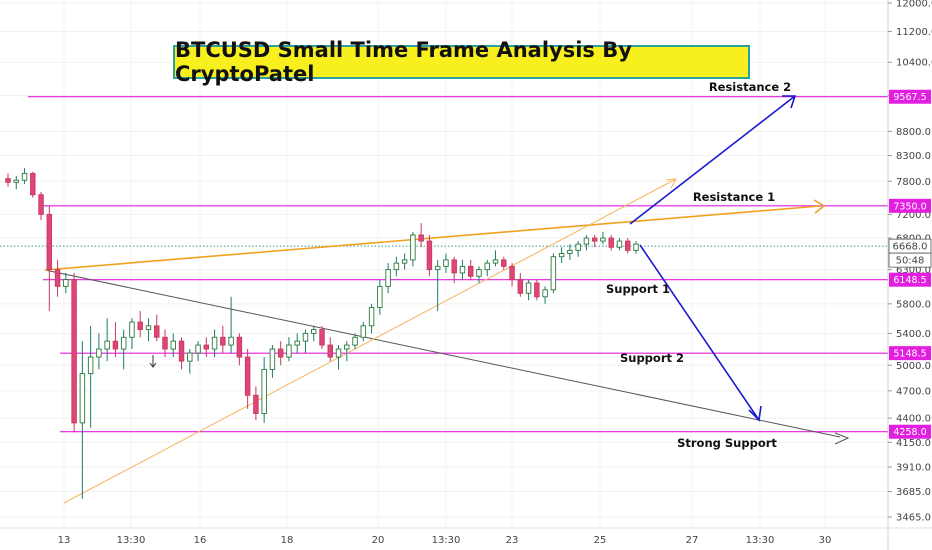  I want to click on x-tick-label: 13, so click(64, 540).